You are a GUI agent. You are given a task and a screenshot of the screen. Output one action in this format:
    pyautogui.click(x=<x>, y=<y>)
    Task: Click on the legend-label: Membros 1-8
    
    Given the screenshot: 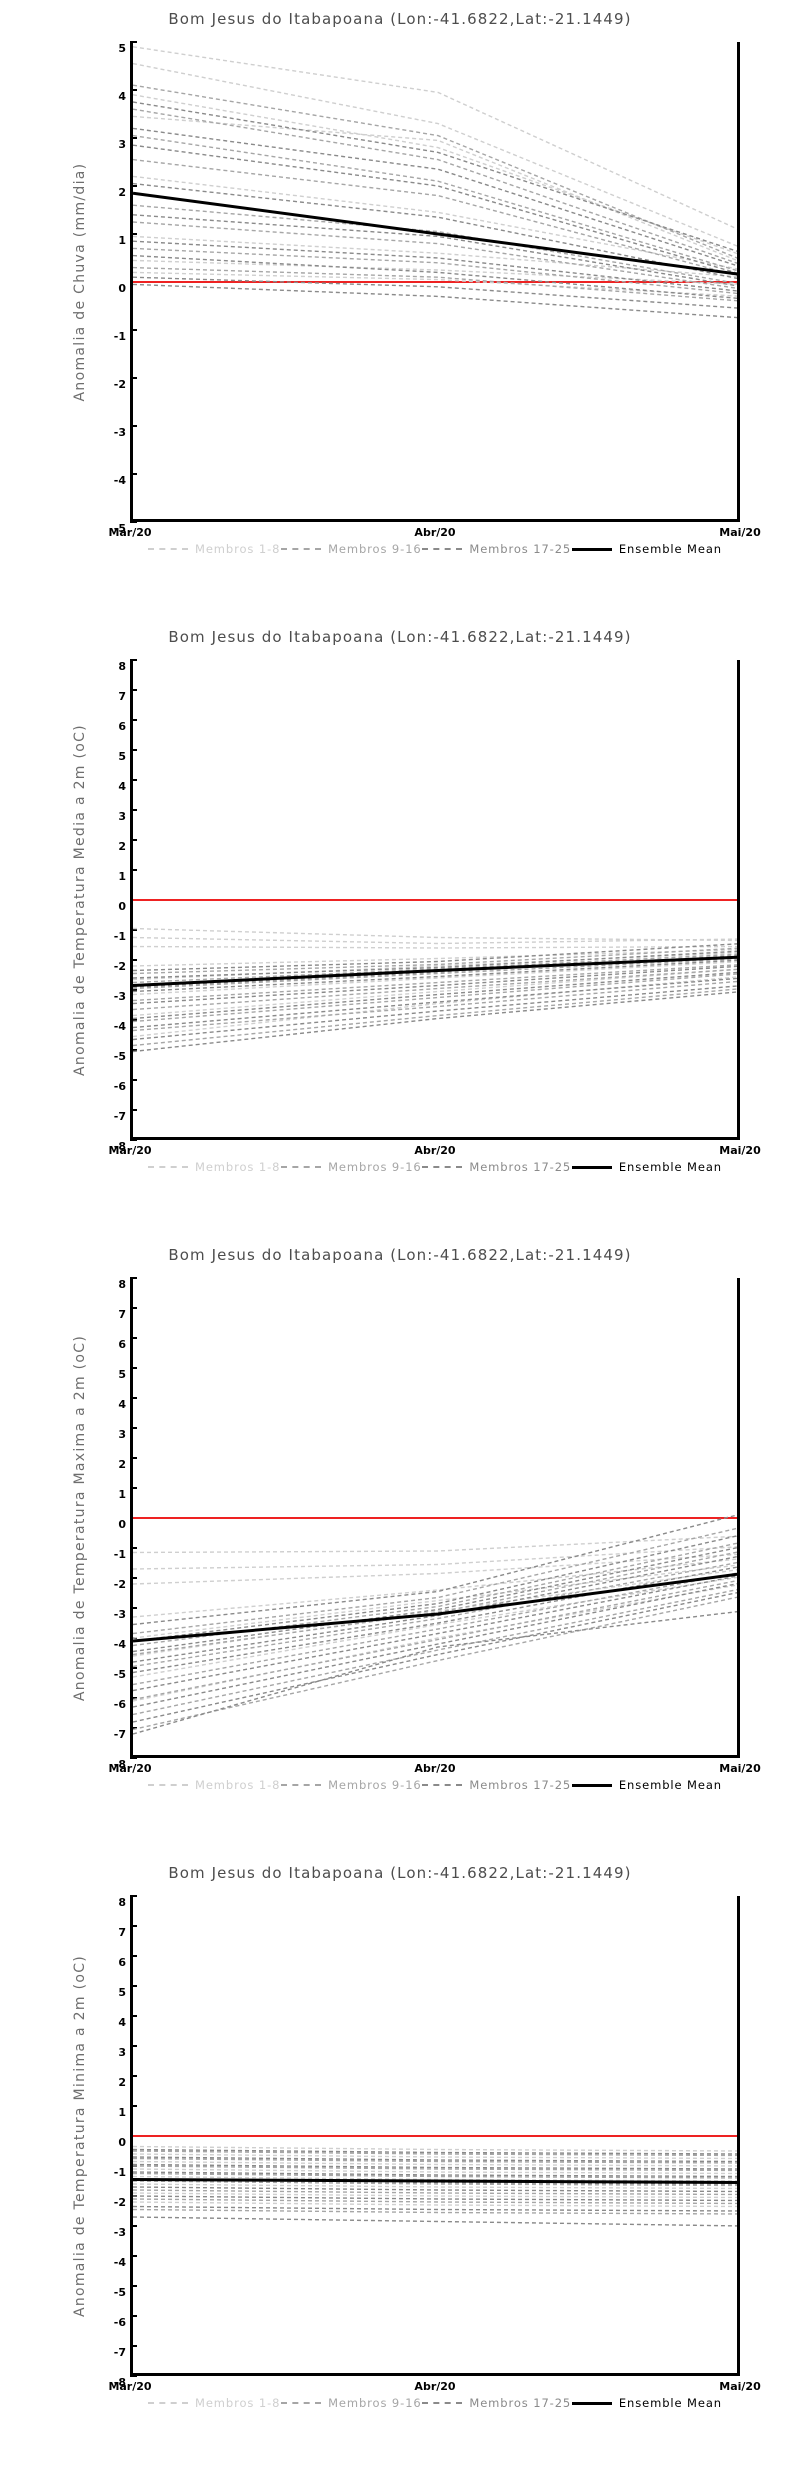 What is the action you would take?
    pyautogui.click(x=238, y=1785)
    